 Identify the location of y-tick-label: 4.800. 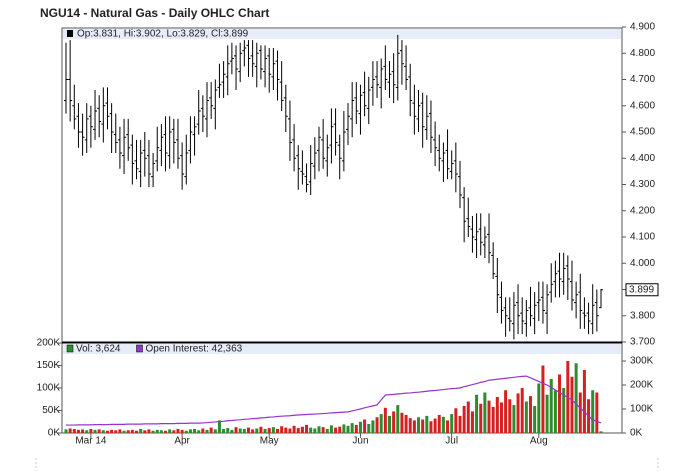
(642, 53).